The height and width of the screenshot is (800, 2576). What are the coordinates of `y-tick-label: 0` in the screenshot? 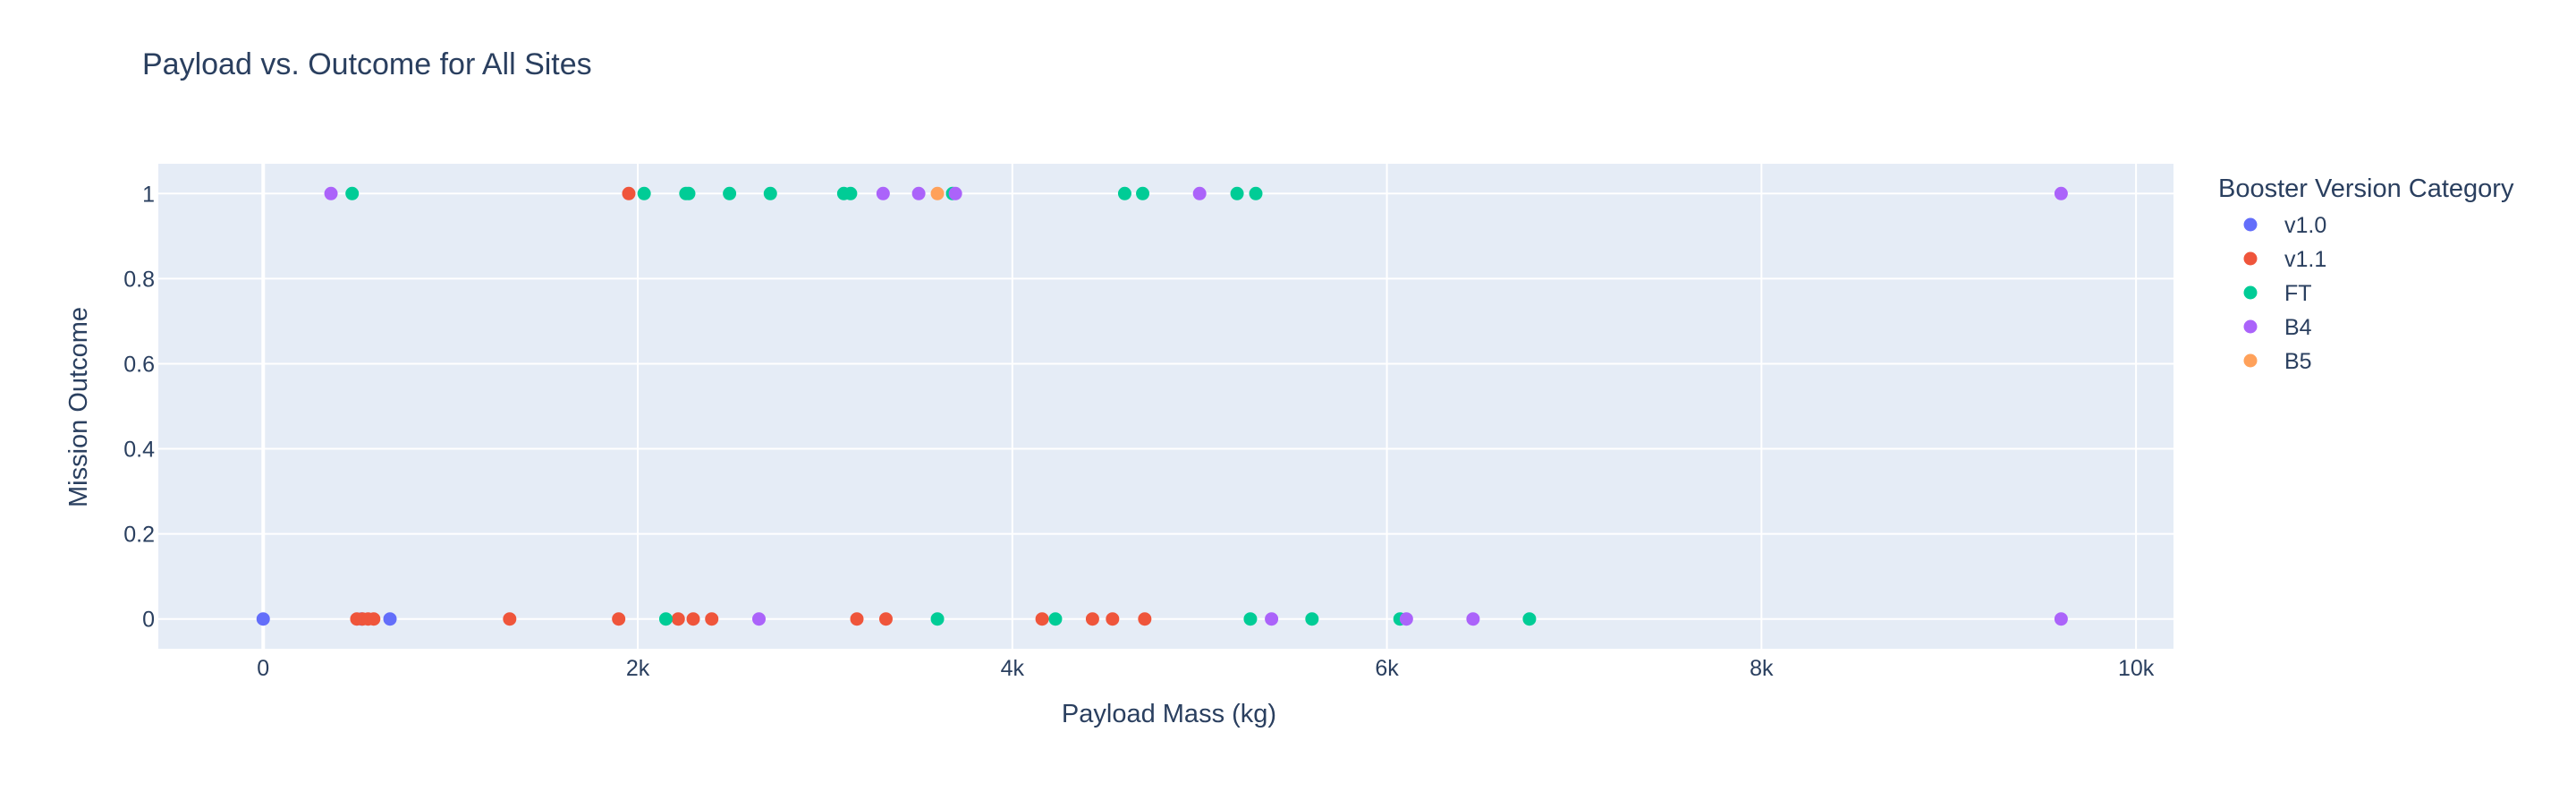 It's located at (148, 620).